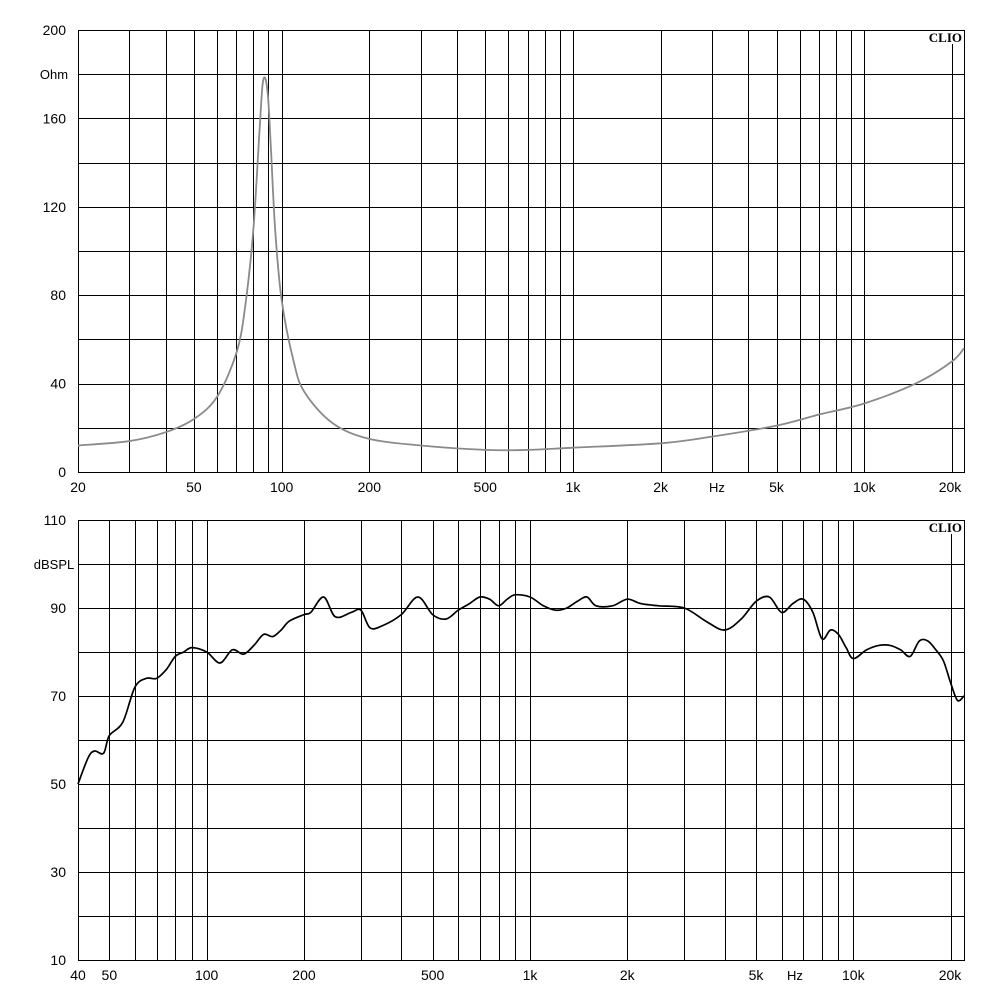  I want to click on y-tick-label: 30, so click(58, 872).